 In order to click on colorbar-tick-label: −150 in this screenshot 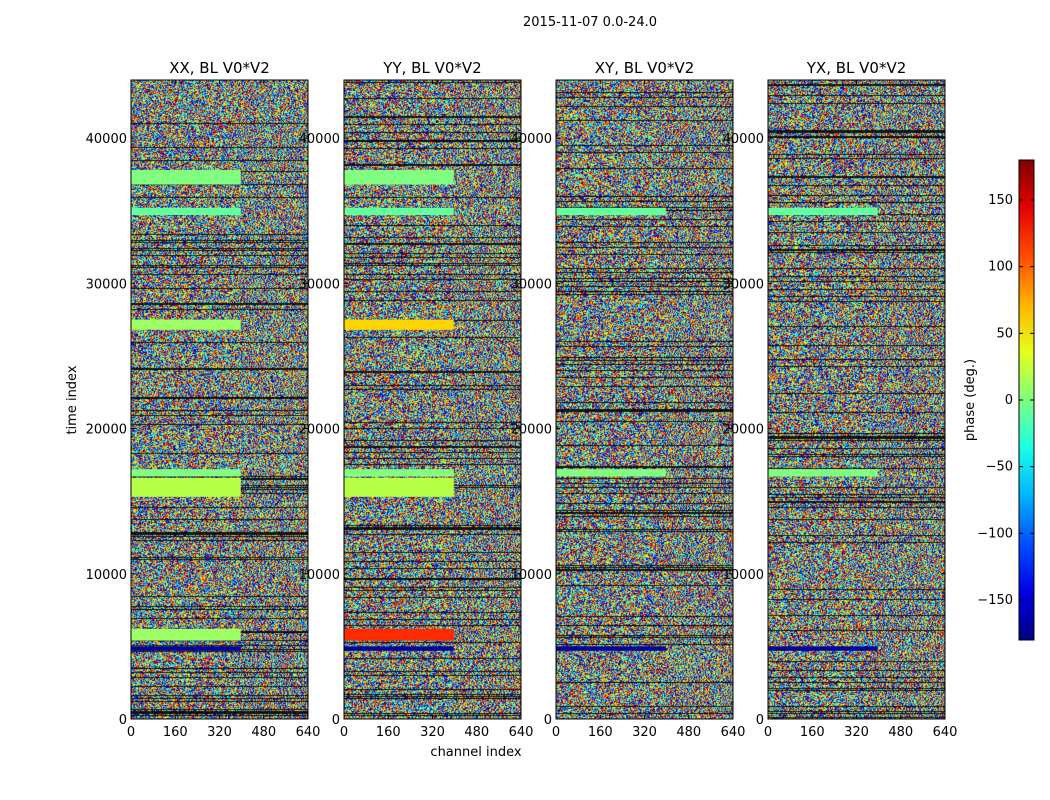, I will do `click(995, 600)`.